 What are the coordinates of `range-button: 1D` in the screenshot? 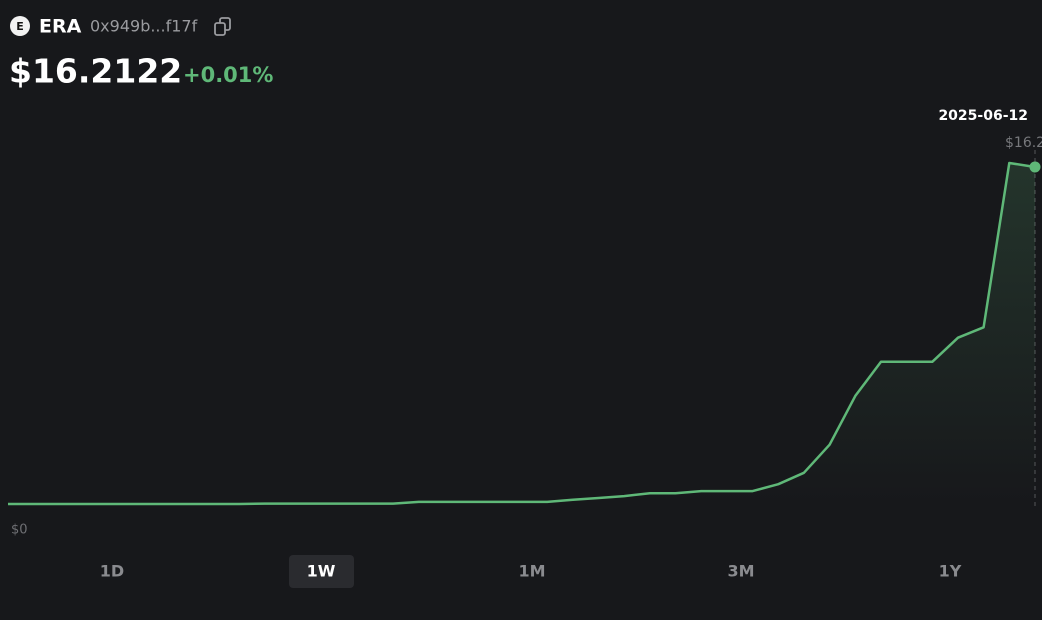 It's located at (112, 571).